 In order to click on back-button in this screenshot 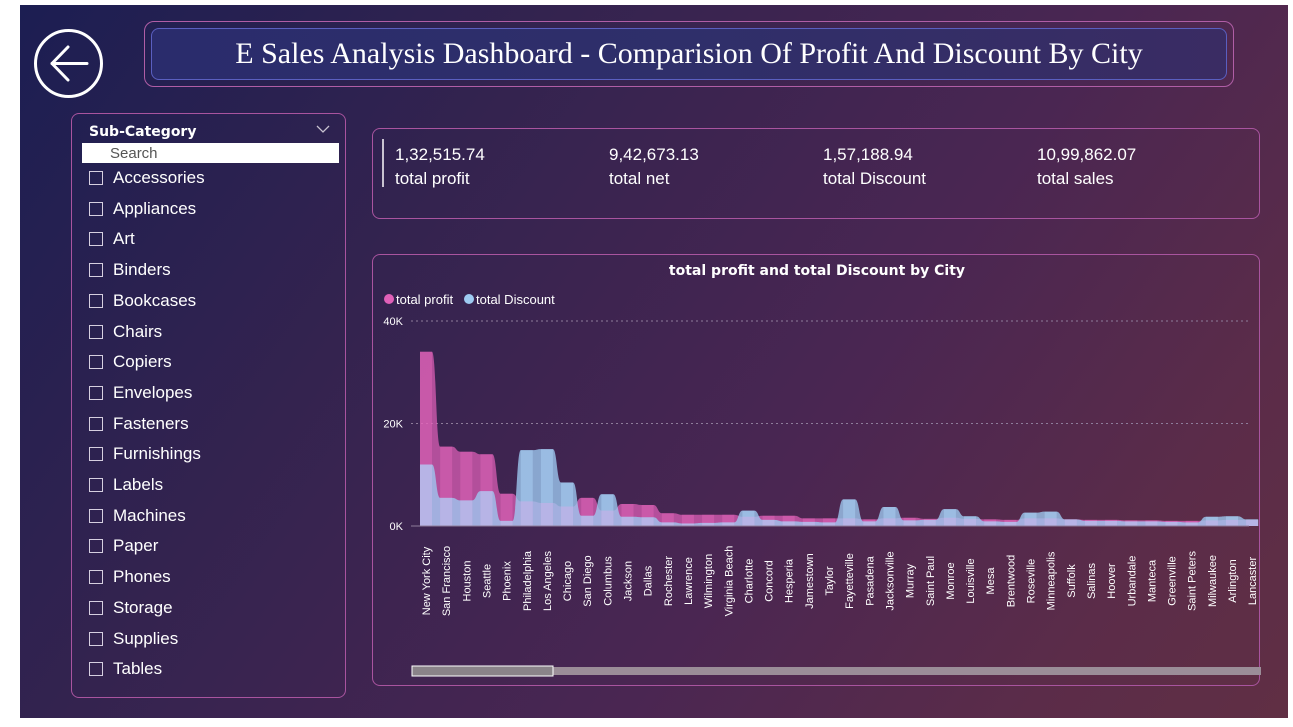, I will do `click(68, 63)`.